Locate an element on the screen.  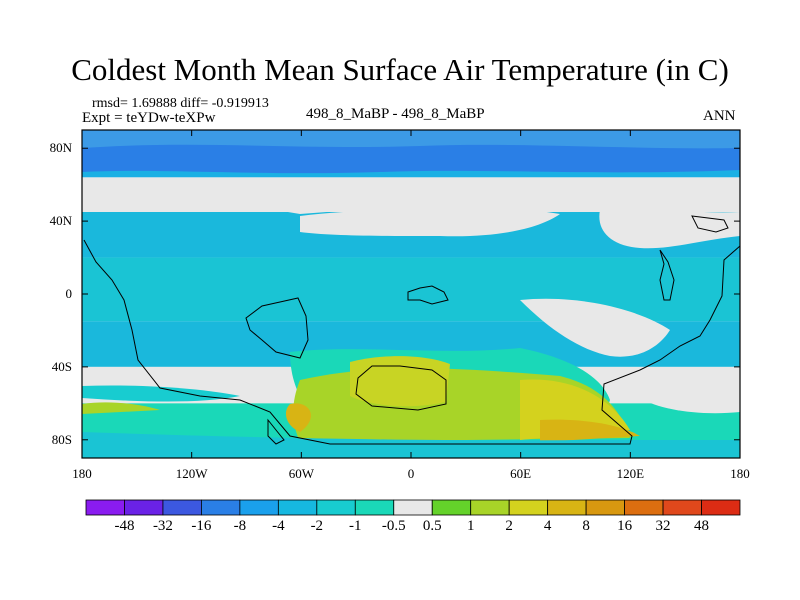
colorbar-label: -8 is located at coordinates (240, 526).